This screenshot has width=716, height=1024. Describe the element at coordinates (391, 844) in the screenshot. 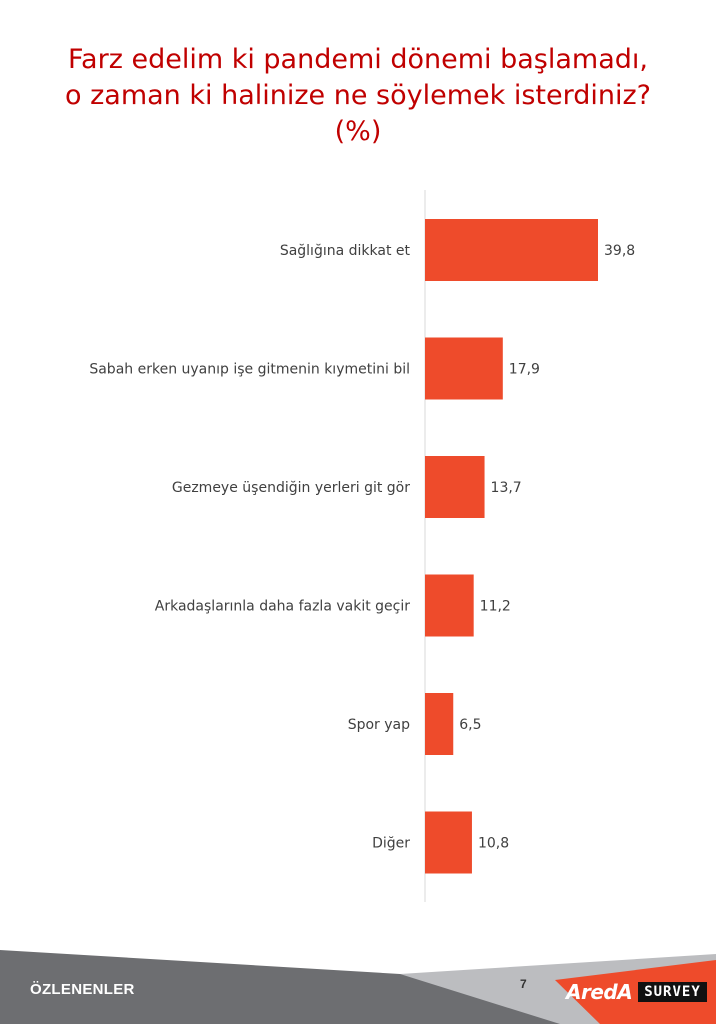

I see `category-label-6: Diğer` at that location.